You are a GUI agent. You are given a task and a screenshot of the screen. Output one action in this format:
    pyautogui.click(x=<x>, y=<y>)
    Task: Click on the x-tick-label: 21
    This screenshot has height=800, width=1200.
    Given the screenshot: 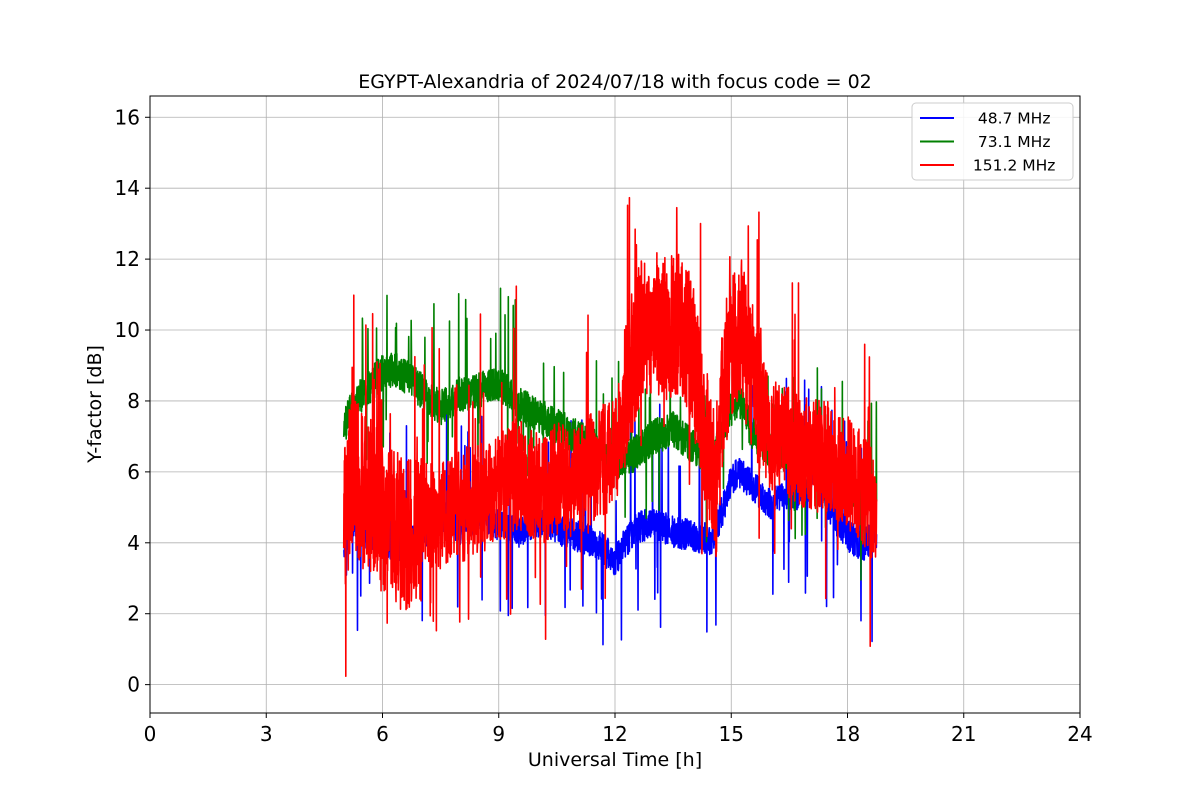 What is the action you would take?
    pyautogui.click(x=963, y=734)
    